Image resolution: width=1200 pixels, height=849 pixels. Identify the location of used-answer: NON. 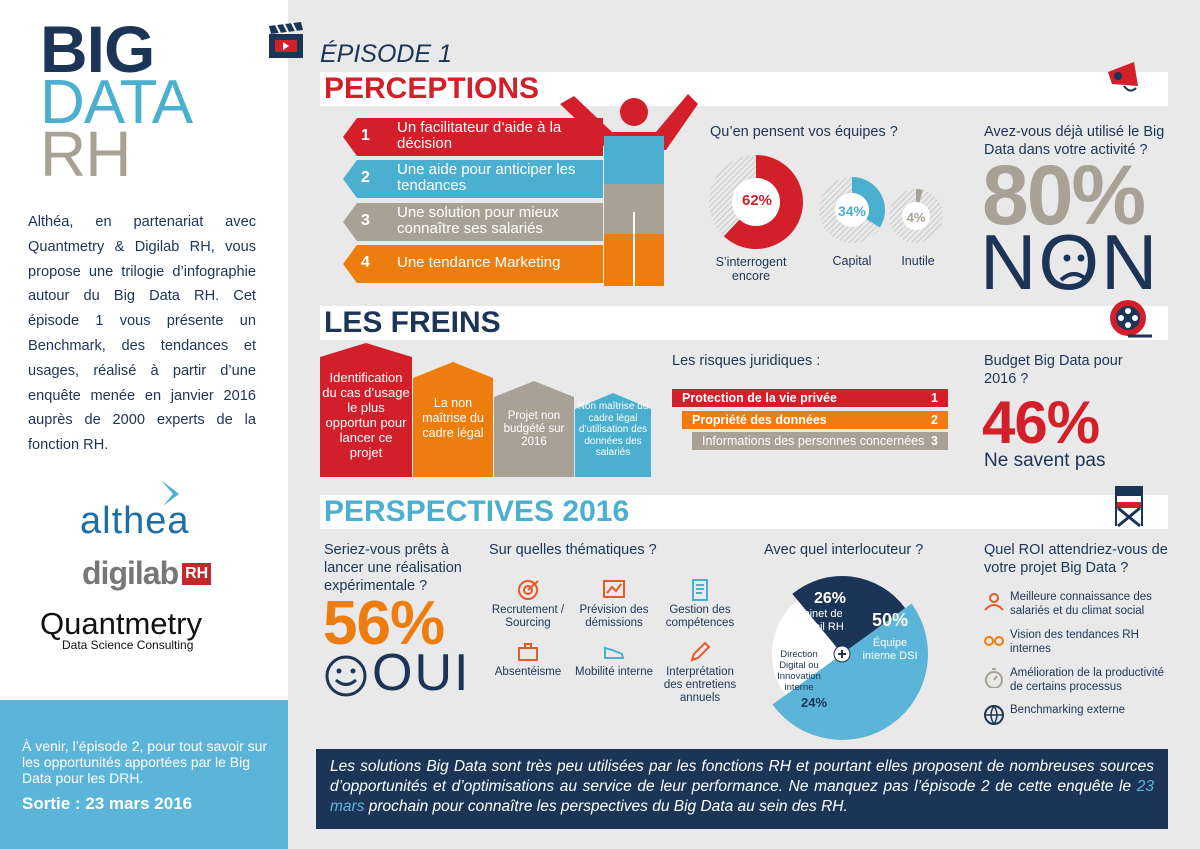
(1070, 262).